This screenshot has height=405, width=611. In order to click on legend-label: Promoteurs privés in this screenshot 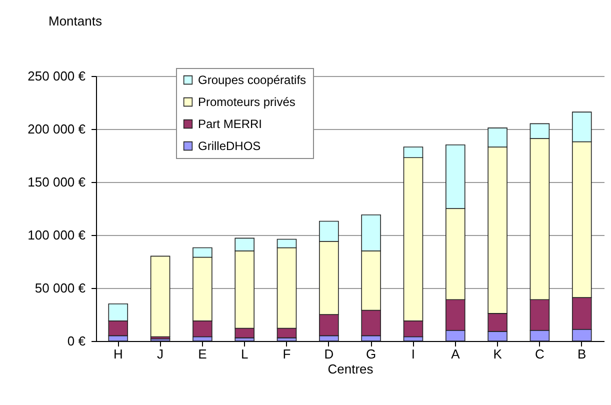, I will do `click(247, 102)`.